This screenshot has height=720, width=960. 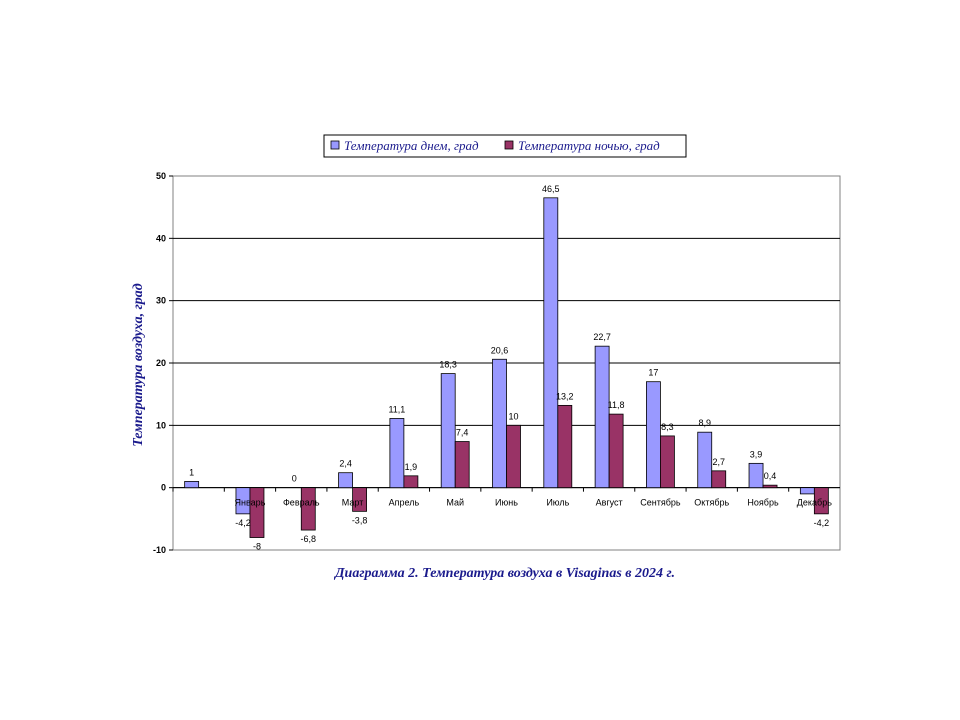 I want to click on data-label: 22,7, so click(x=602, y=337).